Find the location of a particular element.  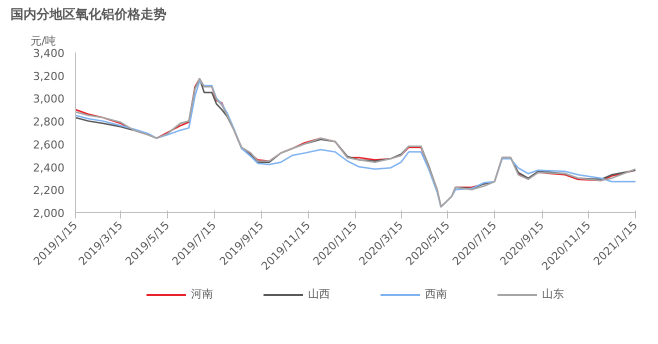

chart-title: 国内分地区氧化铝价格走势 is located at coordinates (88, 14).